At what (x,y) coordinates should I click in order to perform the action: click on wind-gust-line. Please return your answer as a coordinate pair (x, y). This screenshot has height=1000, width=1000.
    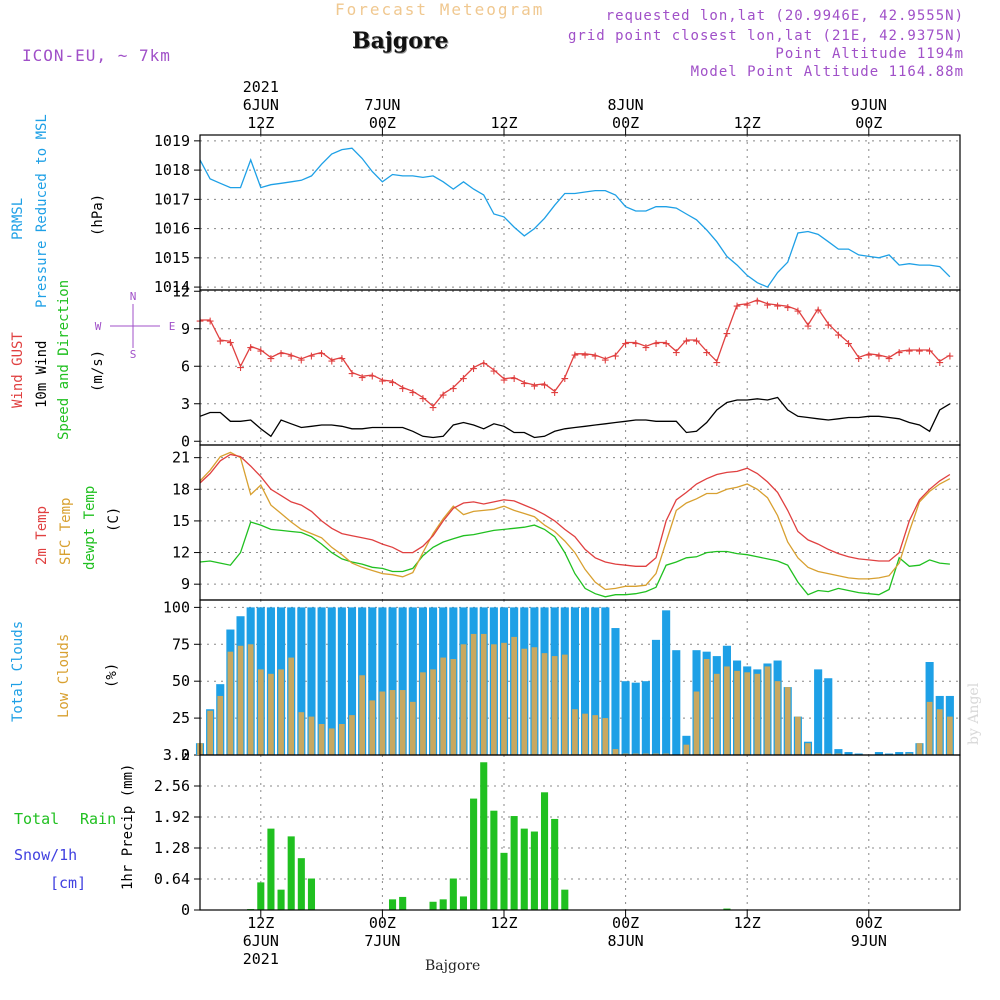
    Looking at the image, I should click on (575, 353).